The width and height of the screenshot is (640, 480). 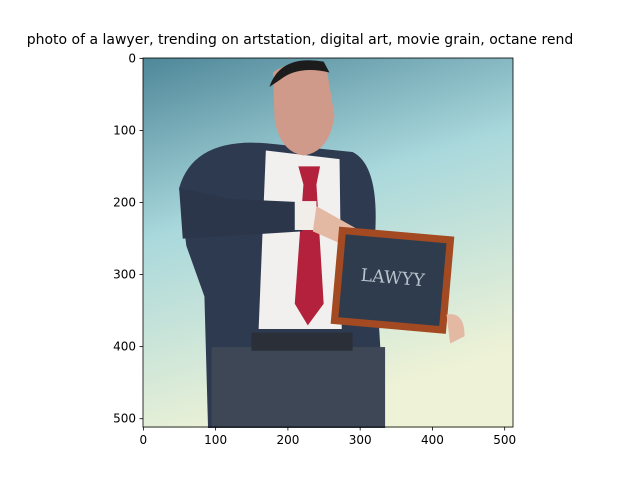 What do you see at coordinates (124, 419) in the screenshot?
I see `y-tick-label: 500` at bounding box center [124, 419].